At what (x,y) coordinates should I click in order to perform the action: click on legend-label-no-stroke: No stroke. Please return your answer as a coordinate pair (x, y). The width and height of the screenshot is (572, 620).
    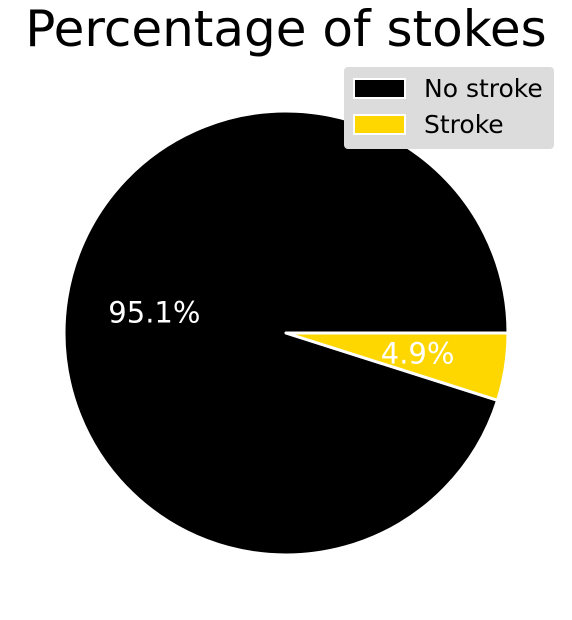
    Looking at the image, I should click on (483, 88).